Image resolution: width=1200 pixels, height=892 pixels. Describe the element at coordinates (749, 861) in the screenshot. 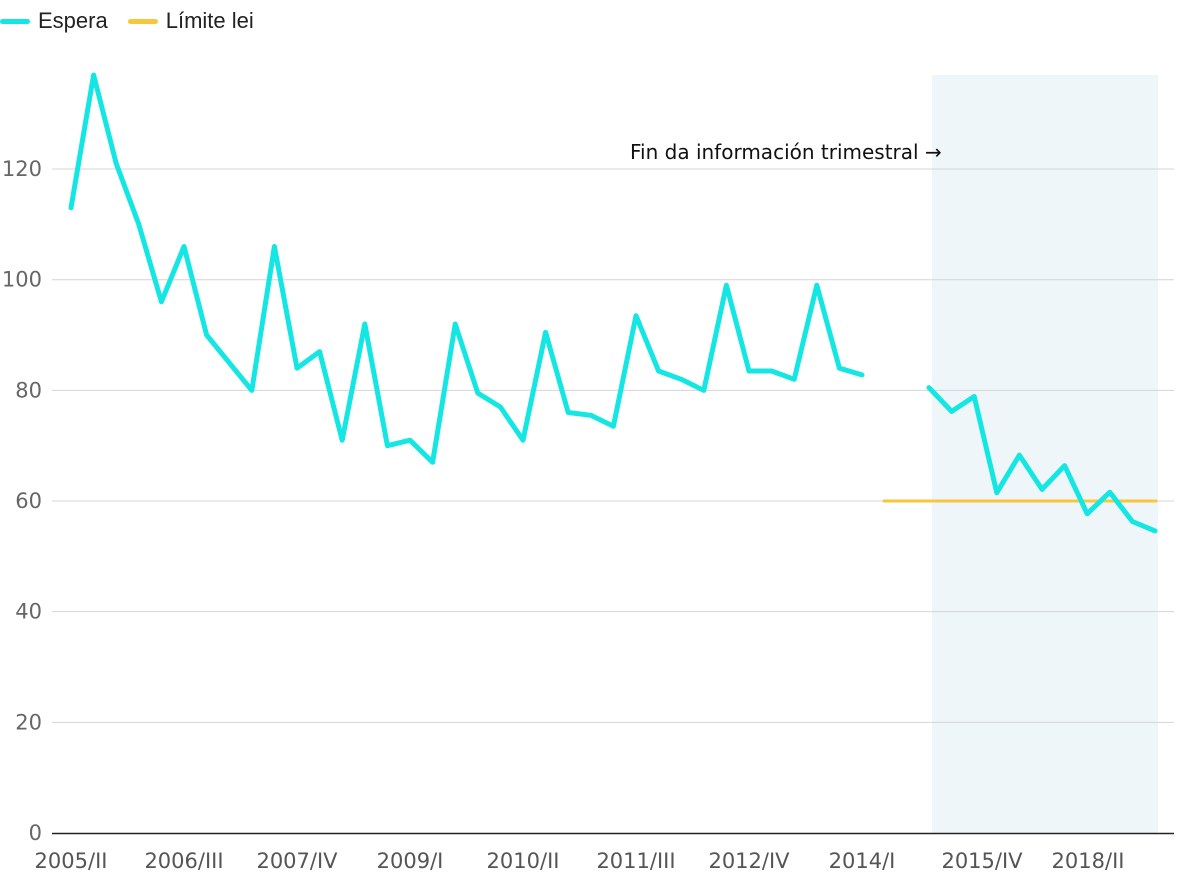

I see `x-tick-label: 2012/IV` at that location.